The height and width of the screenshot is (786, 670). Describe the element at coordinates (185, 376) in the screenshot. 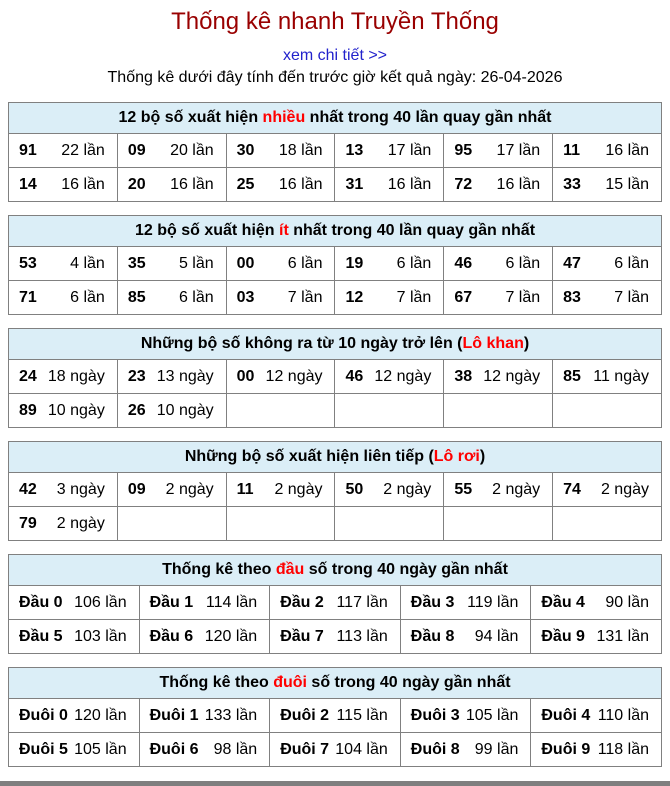

I see `stat-count: 13 ngày` at that location.